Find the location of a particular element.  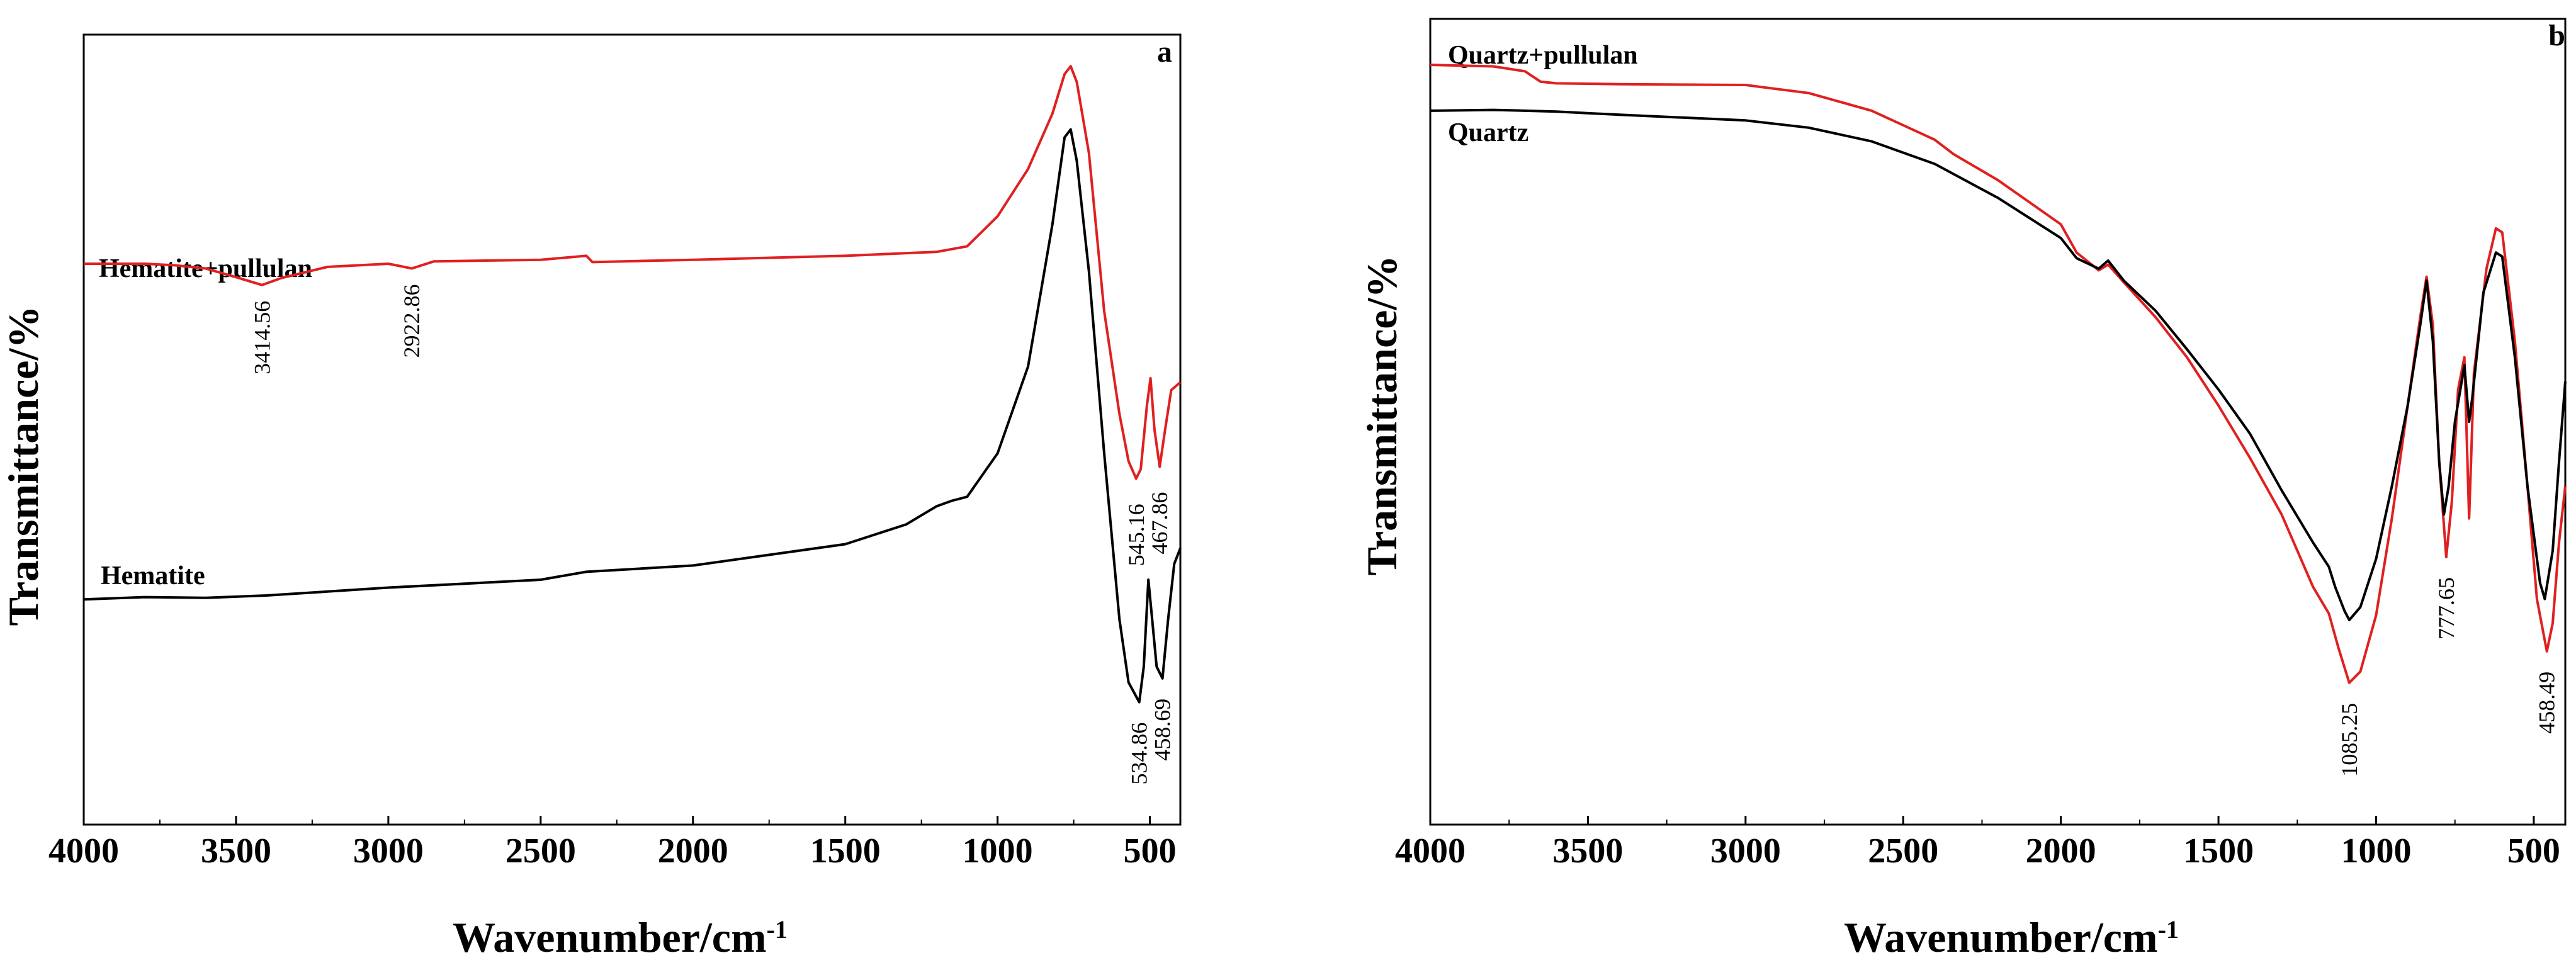

panel-a-peak-label: 3414.56 is located at coordinates (261, 338).